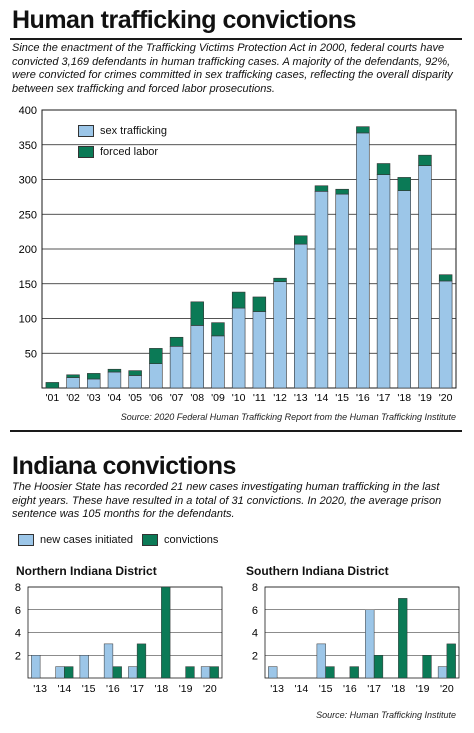 The height and width of the screenshot is (733, 474). Describe the element at coordinates (75, 540) in the screenshot. I see `legend-new-cases: new cases initiated` at that location.